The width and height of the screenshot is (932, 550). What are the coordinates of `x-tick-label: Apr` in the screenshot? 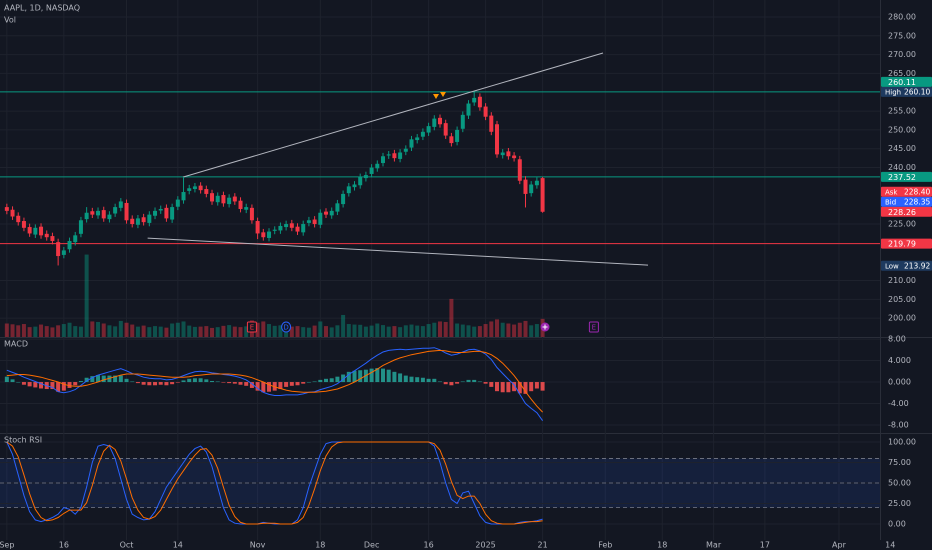 It's located at (839, 545).